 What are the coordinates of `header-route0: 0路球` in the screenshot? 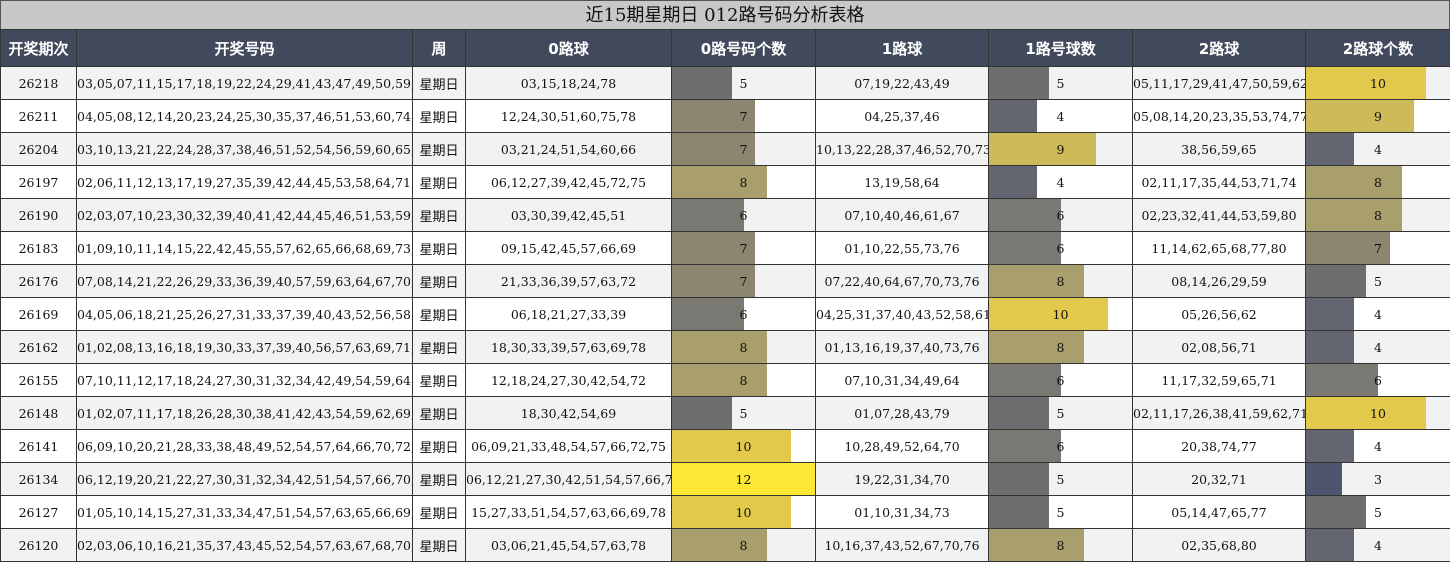 It's located at (568, 48).